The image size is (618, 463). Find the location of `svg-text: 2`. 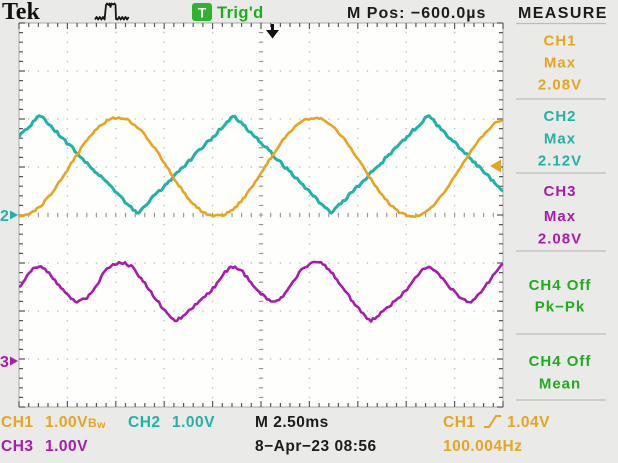

svg-text: 2 is located at coordinates (4, 216).